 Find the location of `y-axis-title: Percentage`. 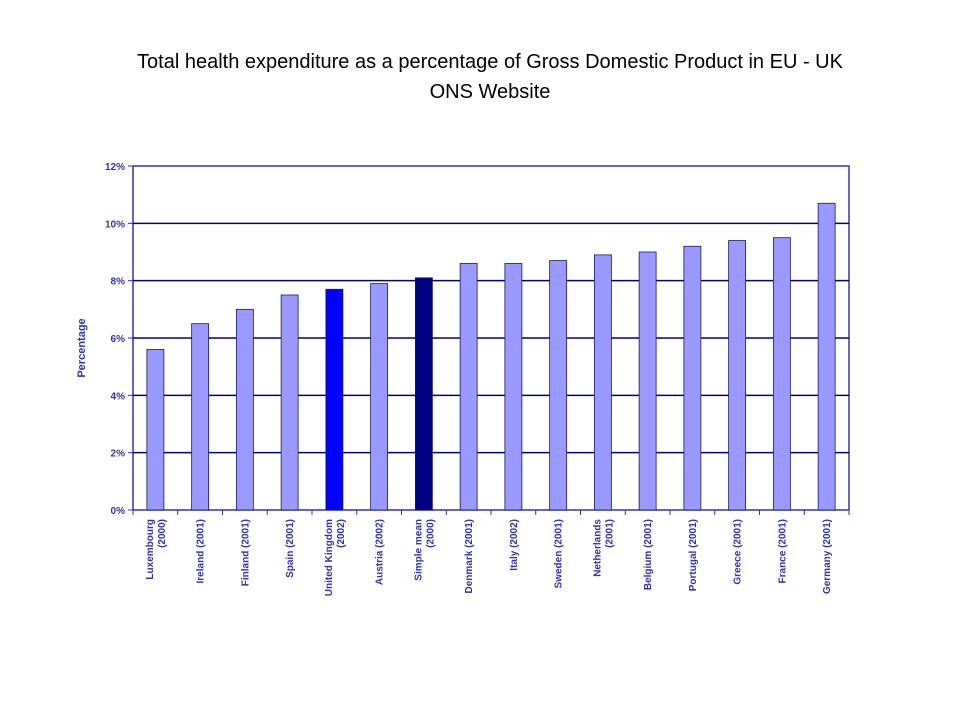

y-axis-title: Percentage is located at coordinates (82, 347).